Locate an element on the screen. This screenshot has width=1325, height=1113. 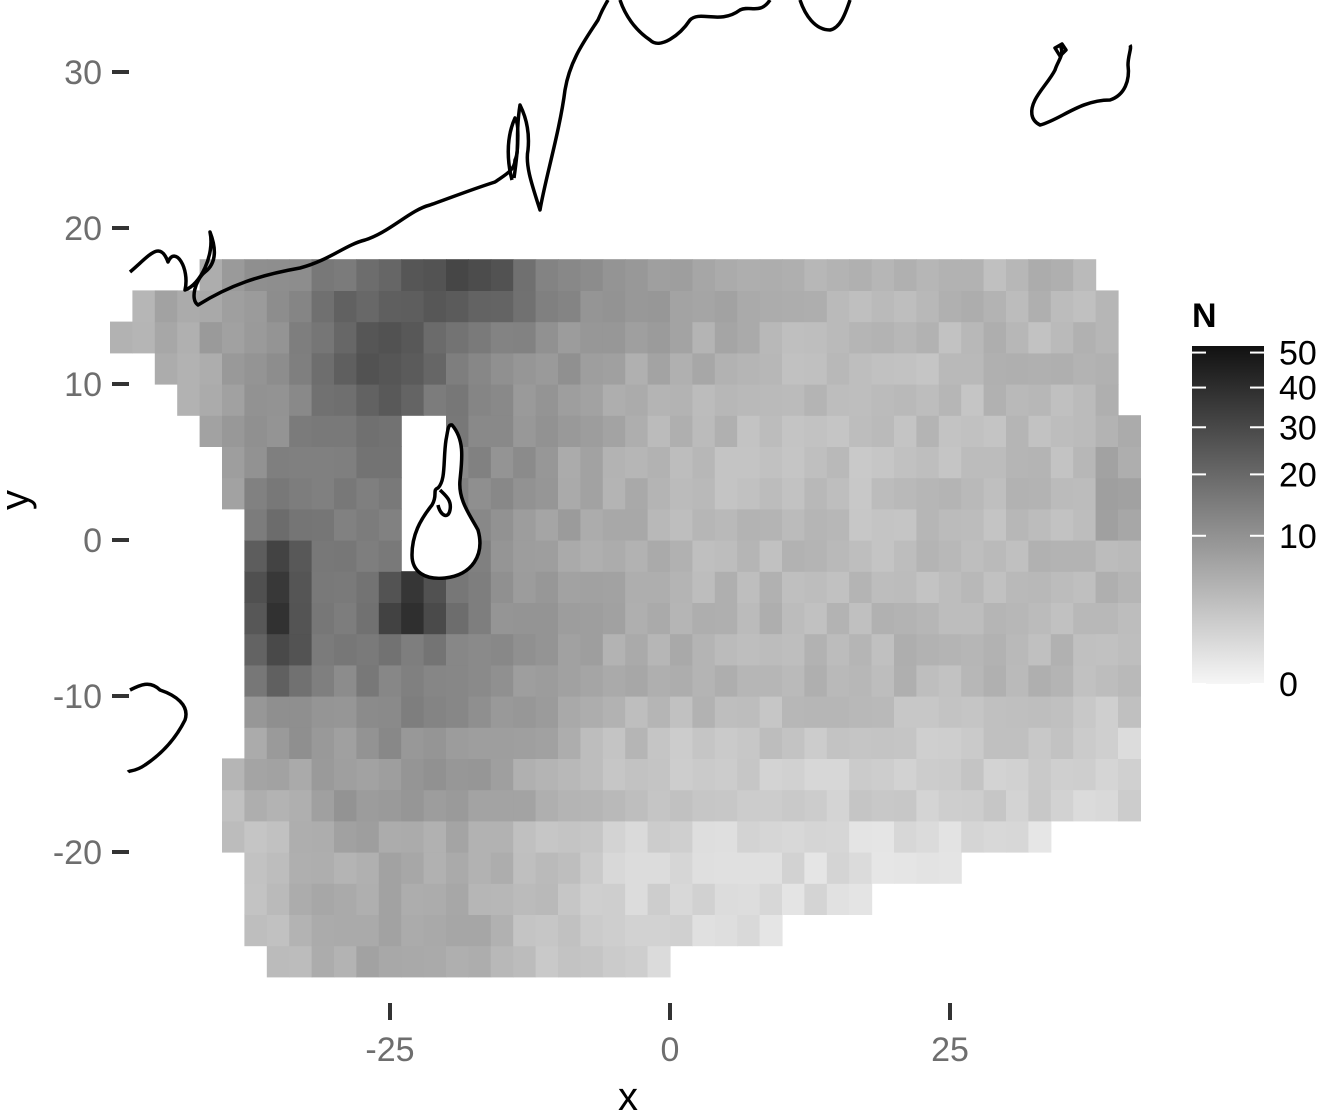
y-tick-label: 20 is located at coordinates (83, 229).